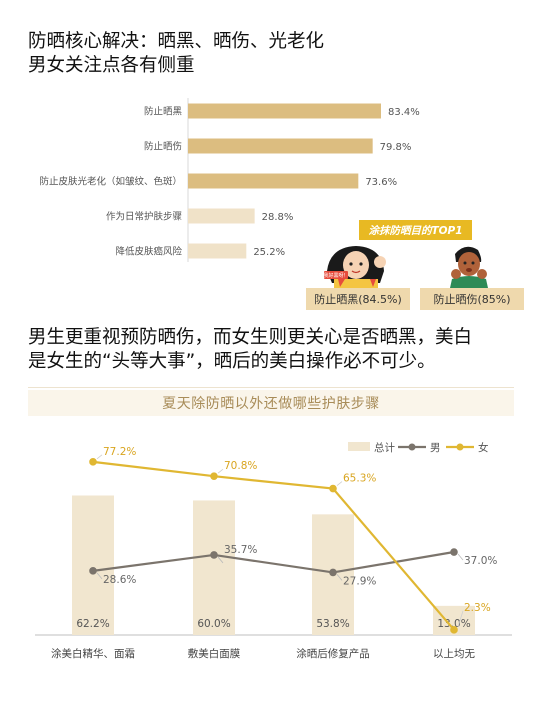  I want to click on category-label: 降低皮肤癌风险, so click(148, 252).